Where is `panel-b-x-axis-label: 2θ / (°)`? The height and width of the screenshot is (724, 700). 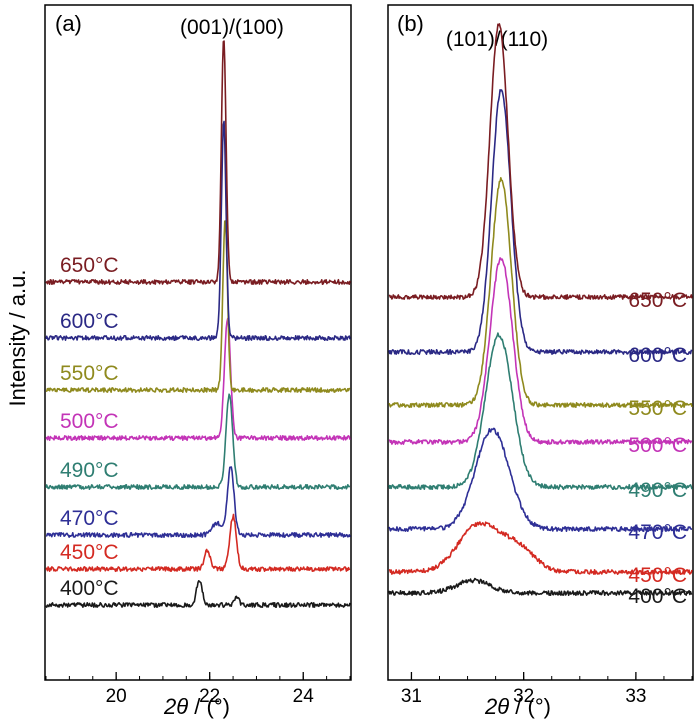 panel-b-x-axis-label: 2θ / (°) is located at coordinates (517, 706).